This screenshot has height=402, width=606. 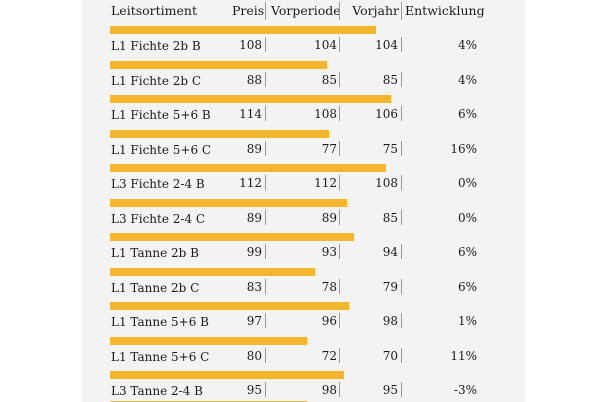 I want to click on price-cell: 112, so click(x=250, y=183).